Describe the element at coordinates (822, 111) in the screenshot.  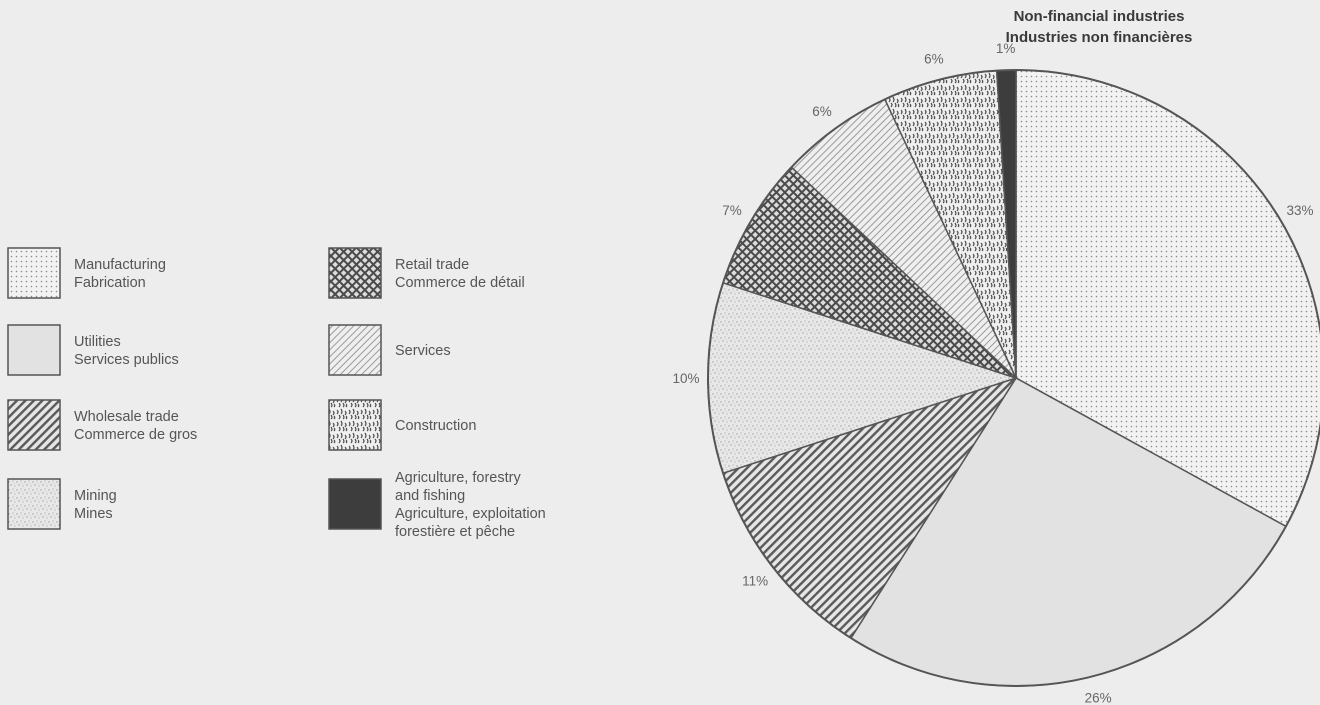
I see `pct-label-services: 6%` at that location.